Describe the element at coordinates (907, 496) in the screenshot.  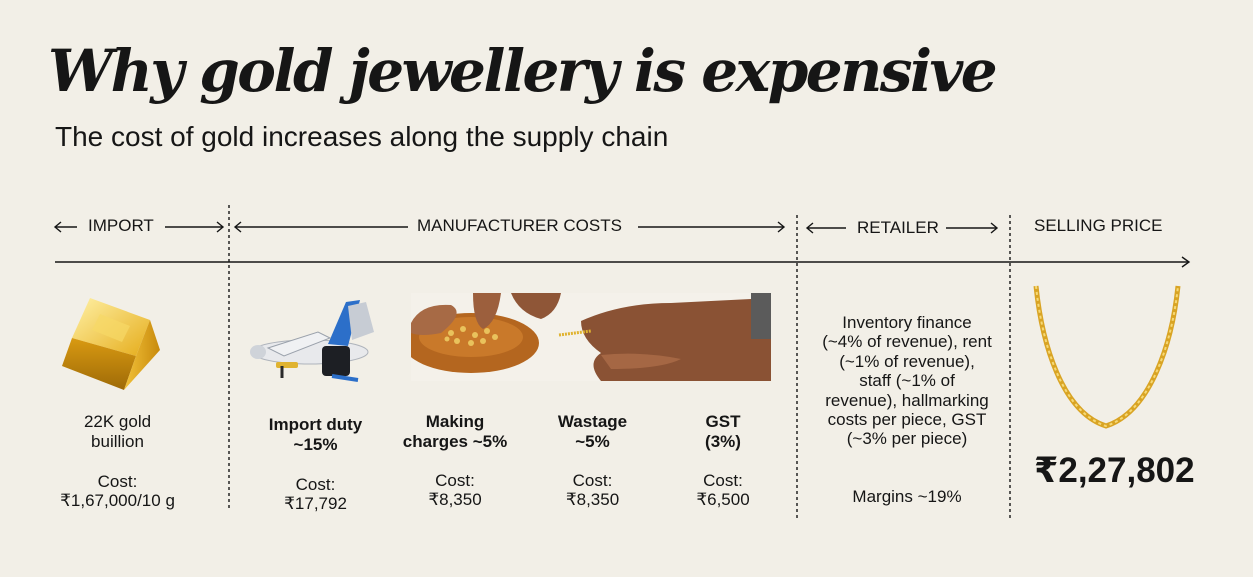
I see `retailer-margins: Margins ~19%` at that location.